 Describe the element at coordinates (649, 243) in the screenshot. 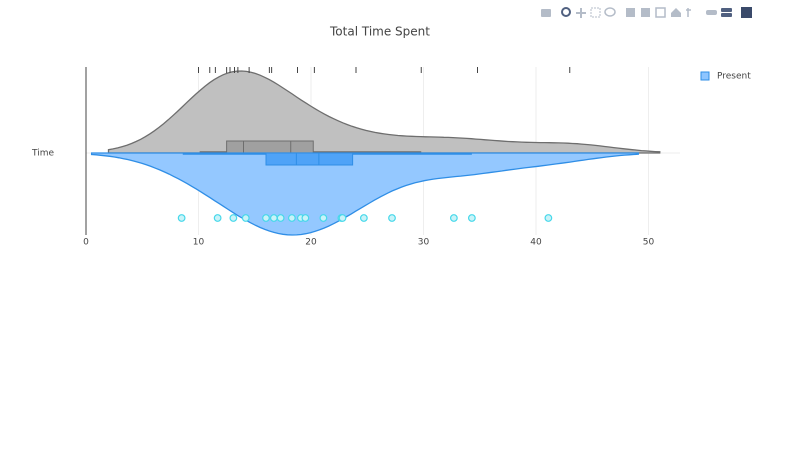

I see `x-tick-label: 50` at that location.